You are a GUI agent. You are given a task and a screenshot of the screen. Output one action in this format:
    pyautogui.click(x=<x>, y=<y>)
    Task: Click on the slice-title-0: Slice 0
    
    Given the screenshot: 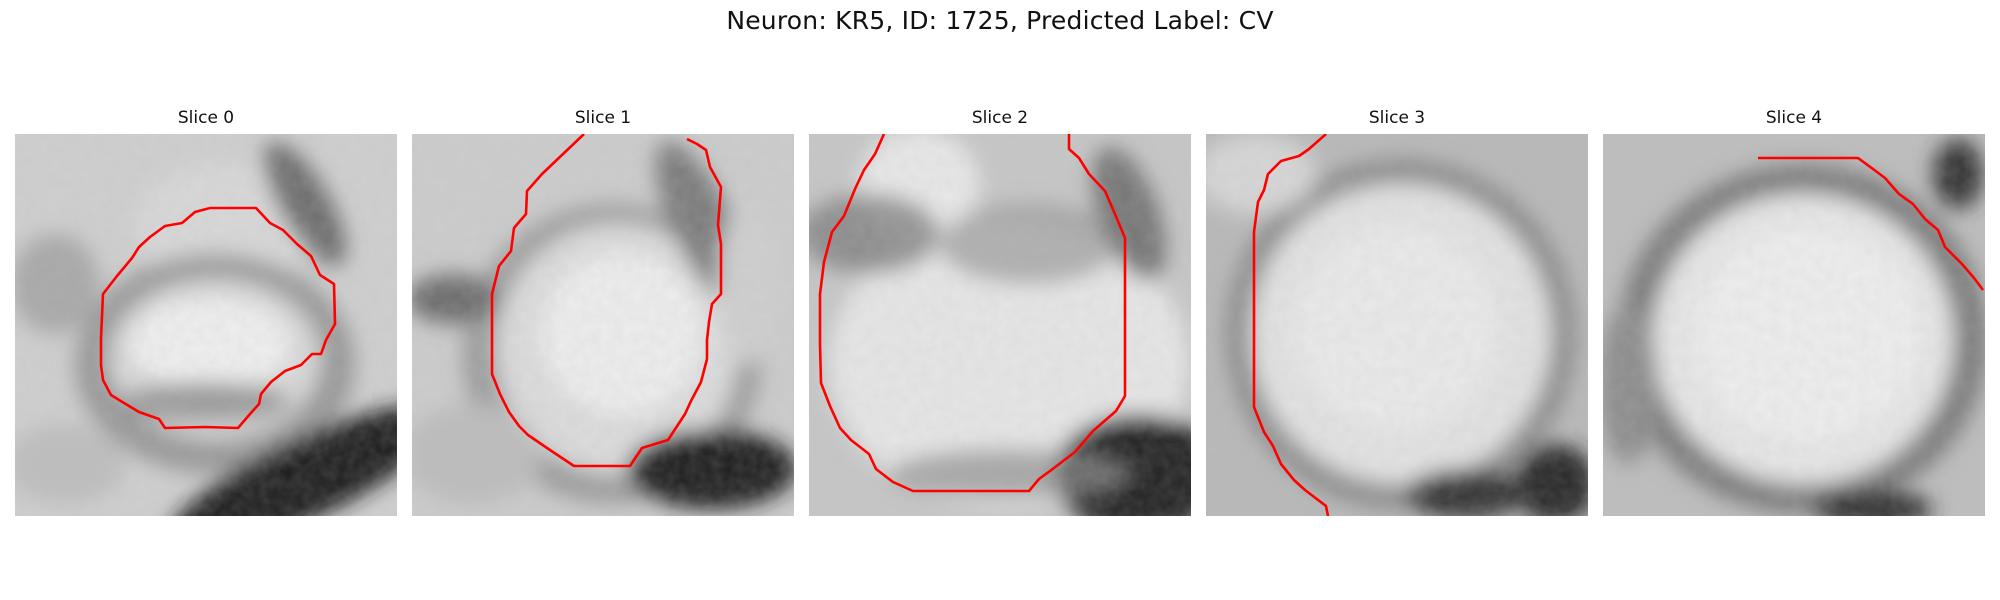 What is the action you would take?
    pyautogui.click(x=206, y=118)
    